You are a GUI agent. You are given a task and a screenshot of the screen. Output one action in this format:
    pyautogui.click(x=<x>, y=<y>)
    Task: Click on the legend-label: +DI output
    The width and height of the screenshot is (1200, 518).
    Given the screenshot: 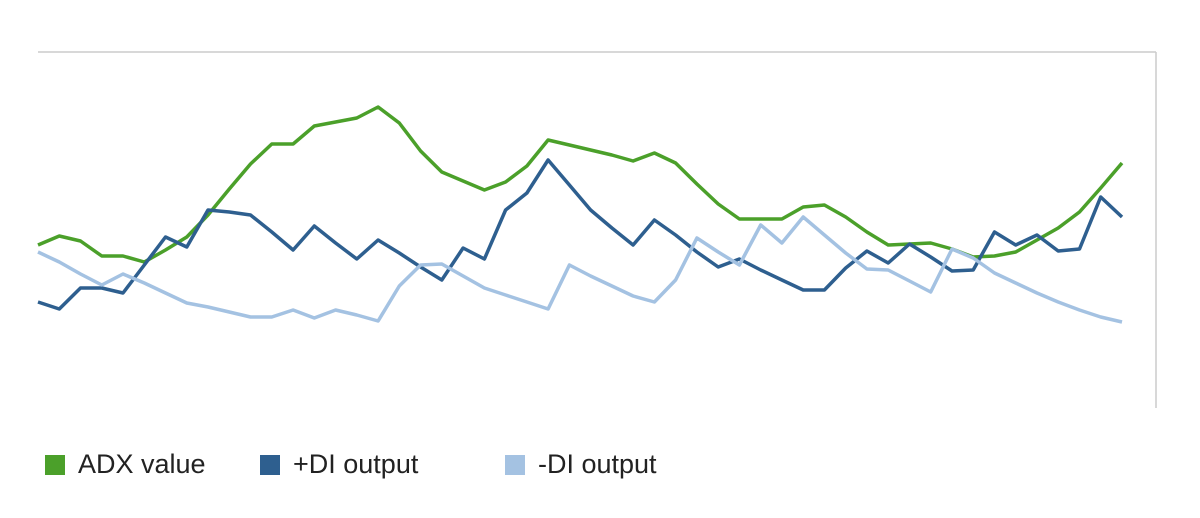 What is the action you would take?
    pyautogui.click(x=356, y=464)
    